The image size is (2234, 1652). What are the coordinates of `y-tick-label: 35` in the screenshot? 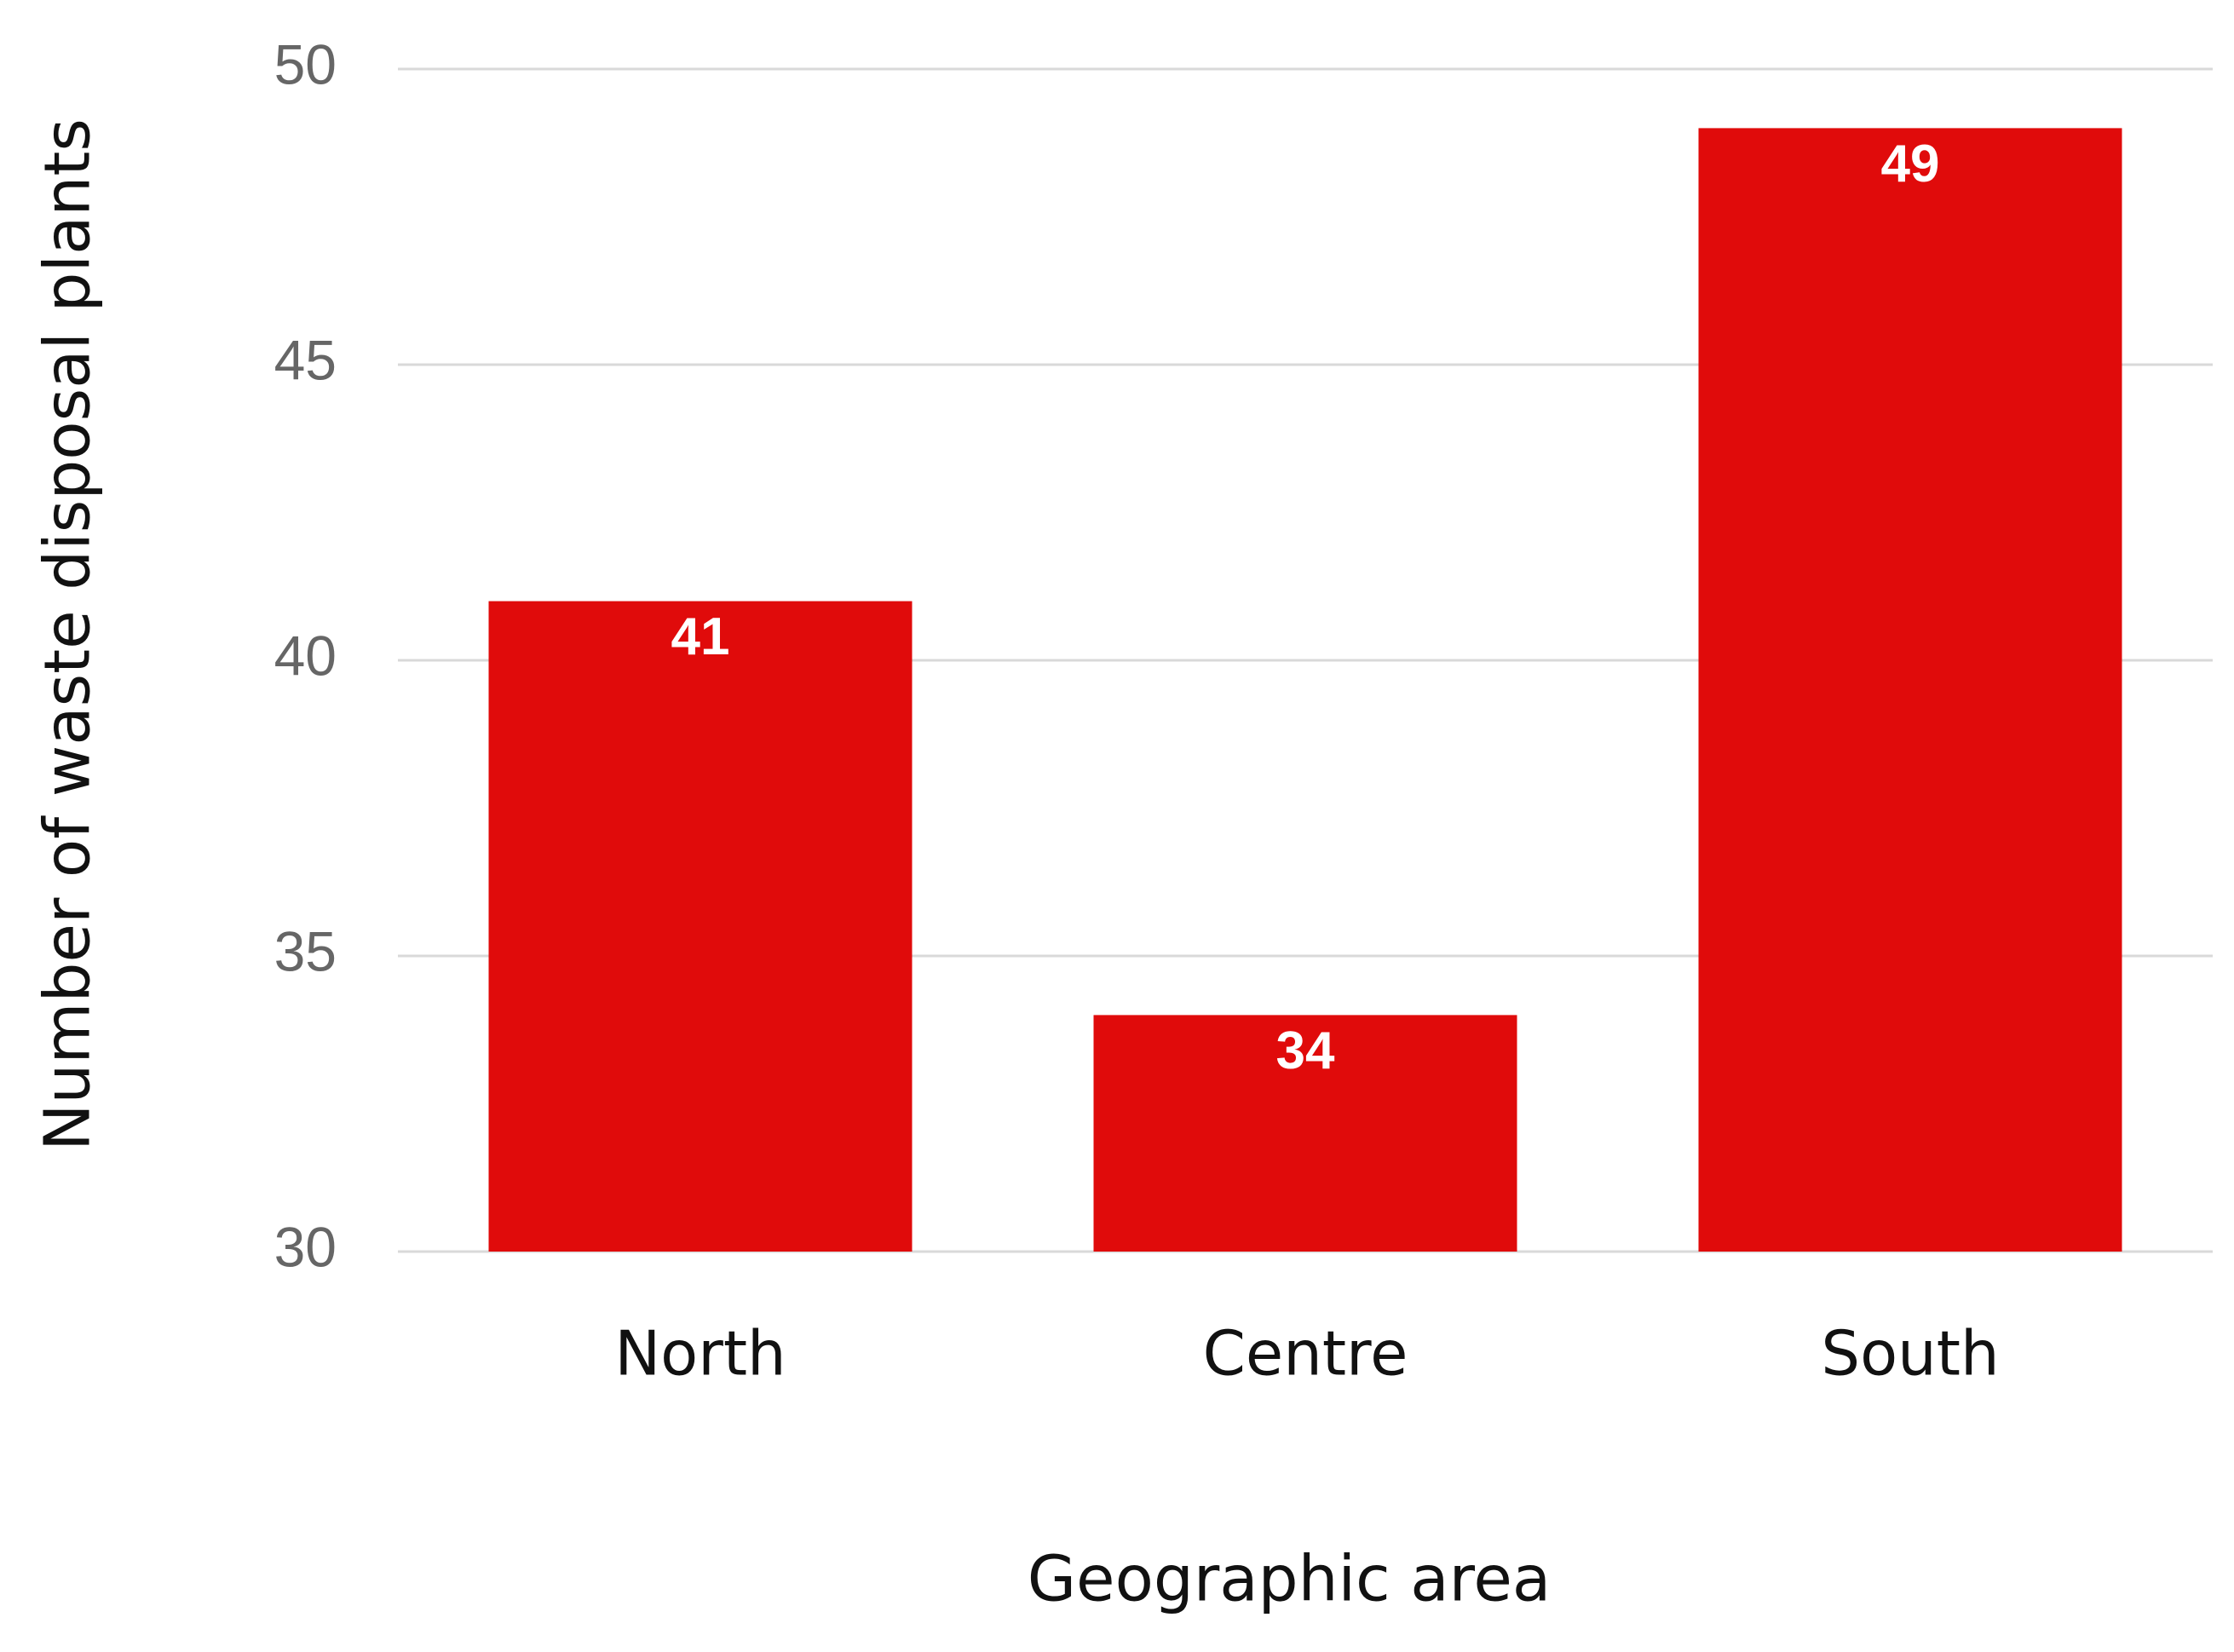 It's located at (305, 950).